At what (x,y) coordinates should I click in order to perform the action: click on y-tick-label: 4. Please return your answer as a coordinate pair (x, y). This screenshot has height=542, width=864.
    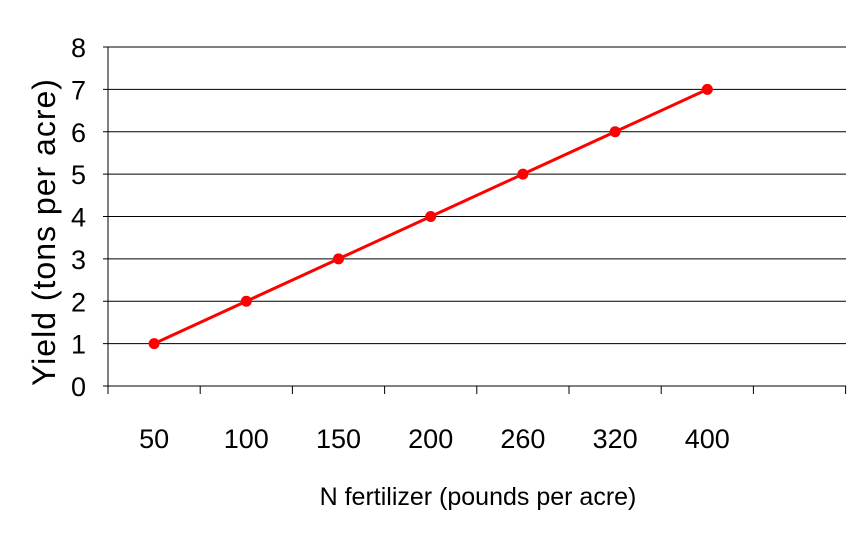
    Looking at the image, I should click on (78, 218).